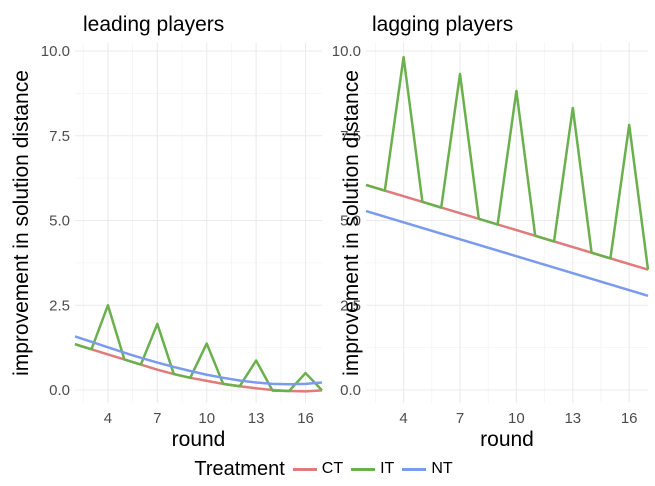  Describe the element at coordinates (239, 468) in the screenshot. I see `legend-title: Treatment` at that location.